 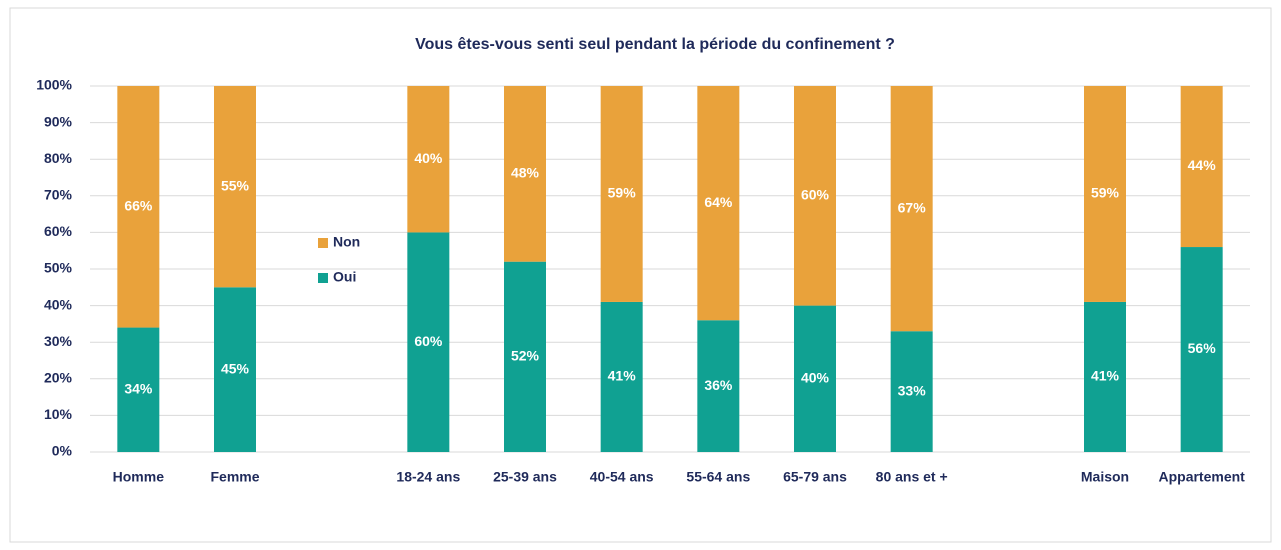 I want to click on legend-label: Non, so click(x=346, y=242).